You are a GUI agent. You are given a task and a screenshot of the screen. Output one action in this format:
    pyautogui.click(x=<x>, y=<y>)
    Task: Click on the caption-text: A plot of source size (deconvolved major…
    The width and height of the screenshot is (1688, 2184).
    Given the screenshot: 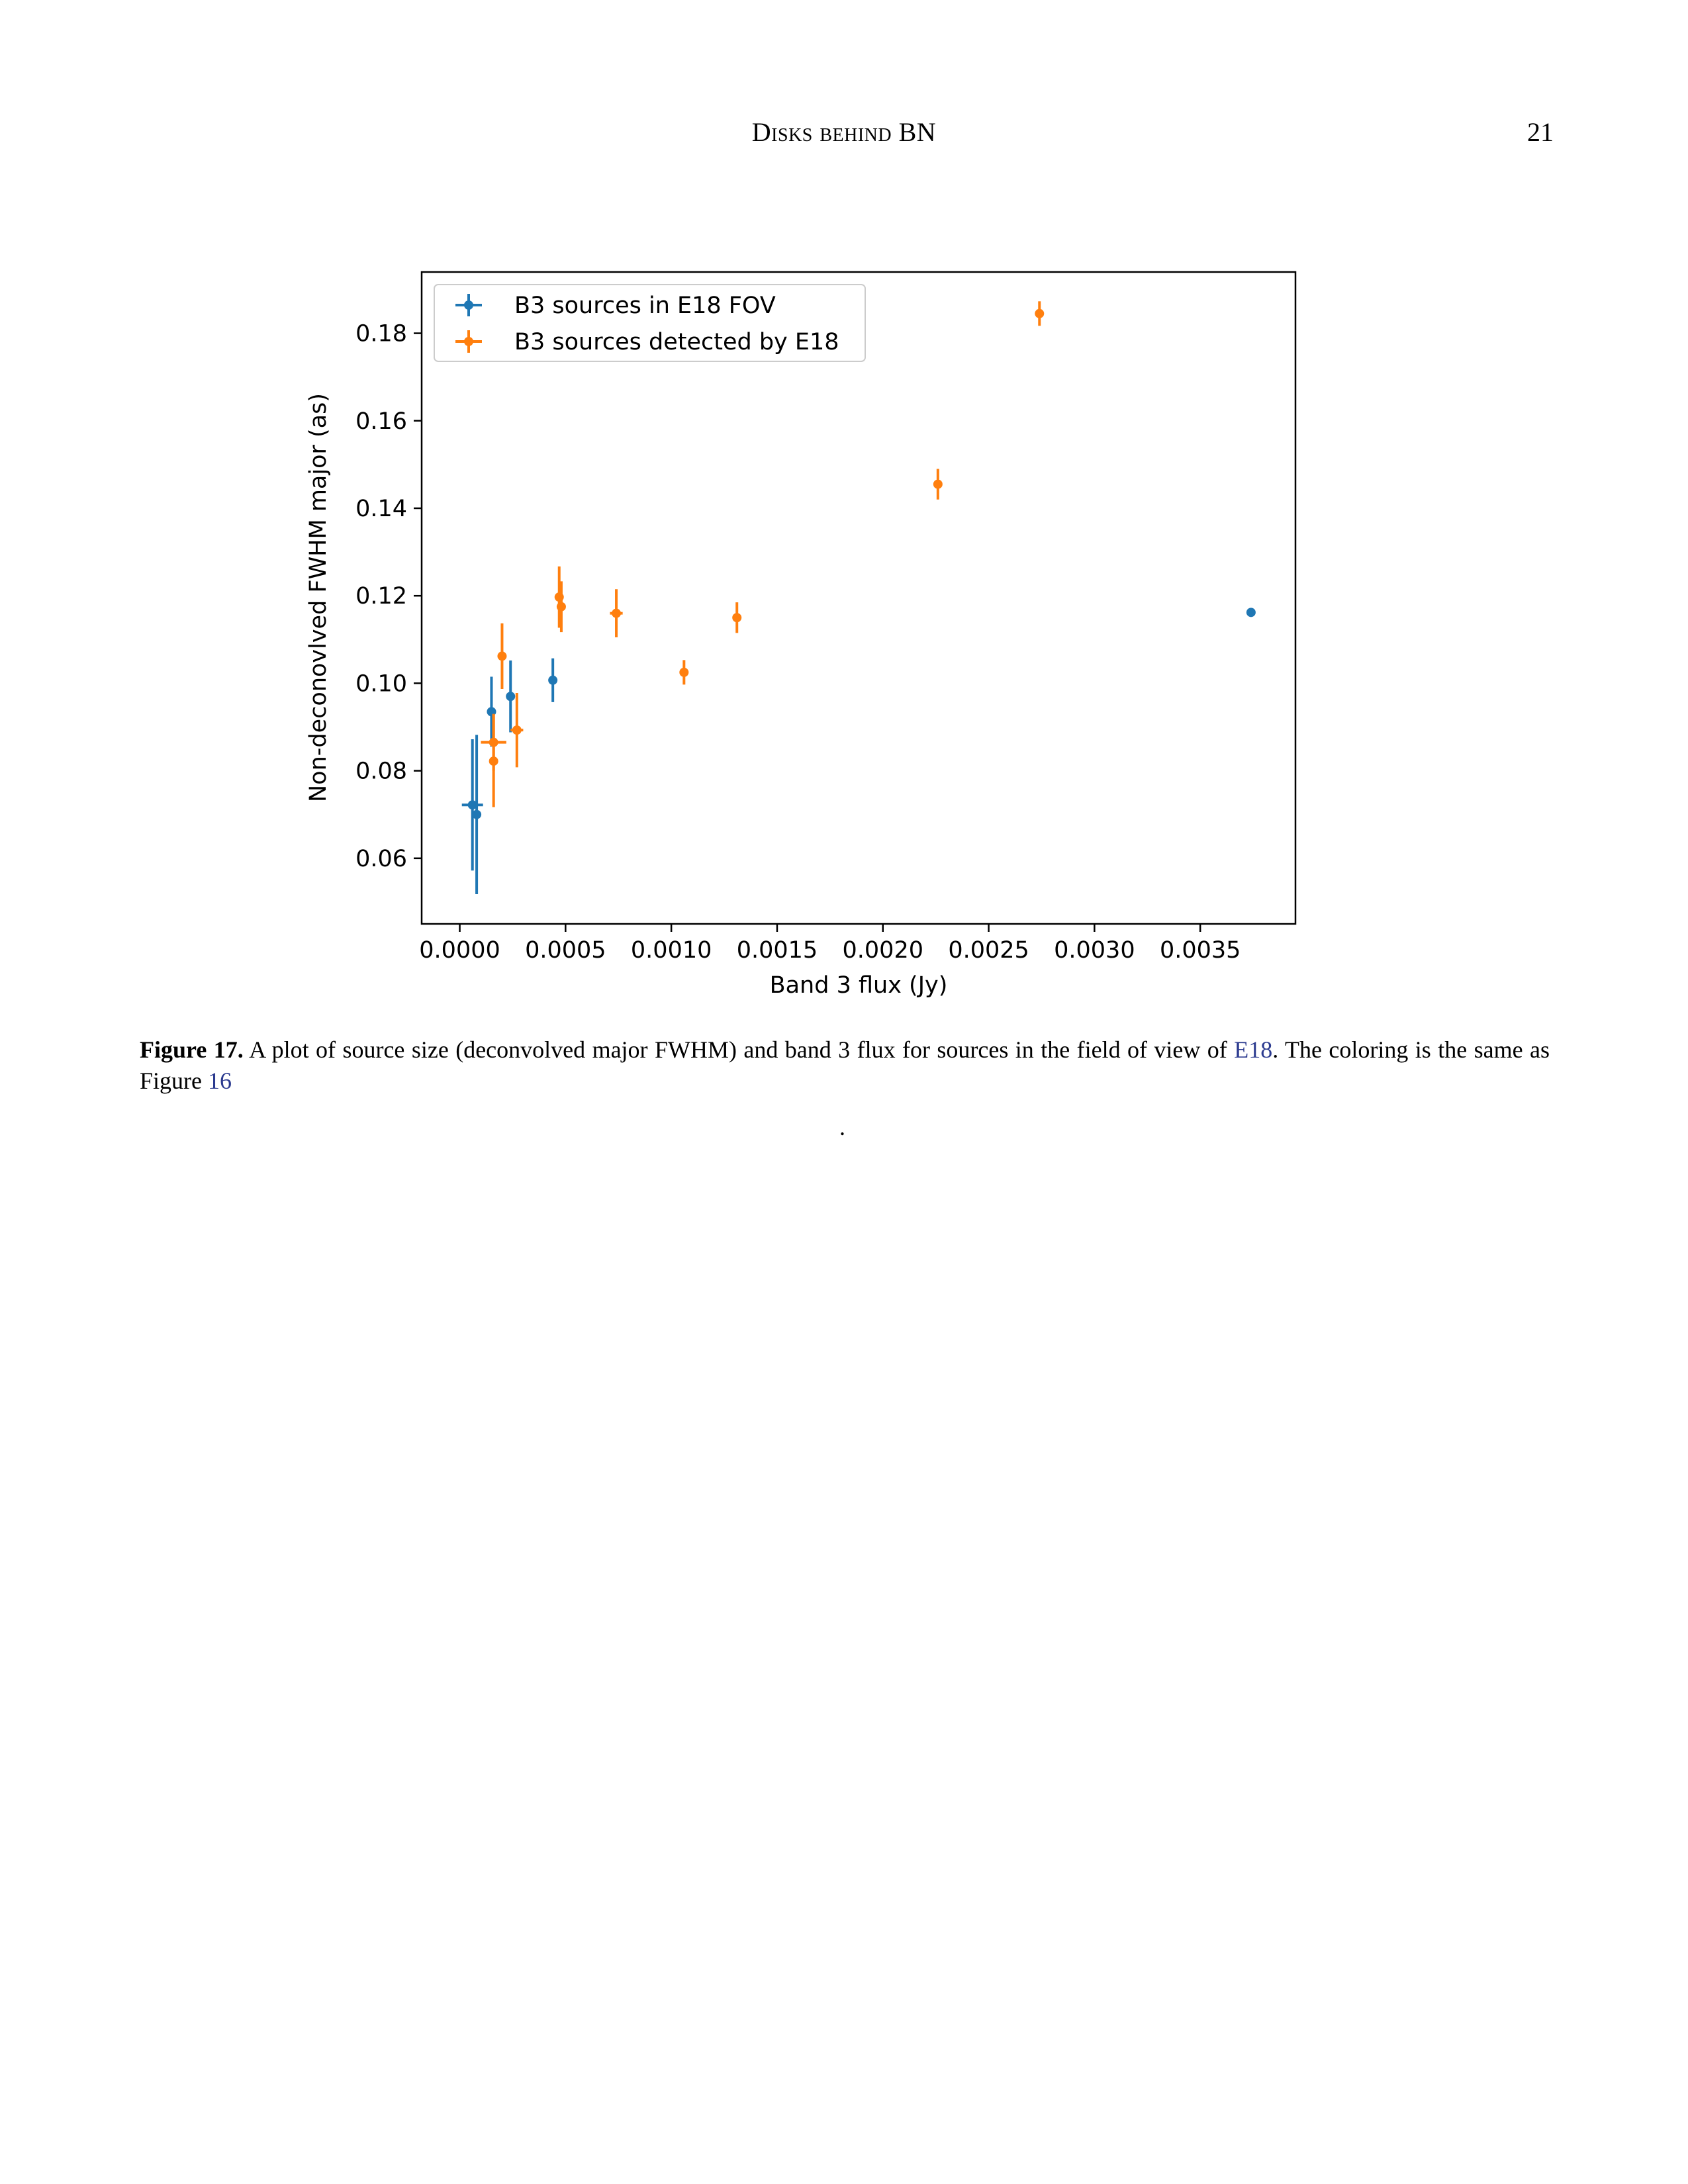 What is the action you would take?
    pyautogui.click(x=738, y=1049)
    